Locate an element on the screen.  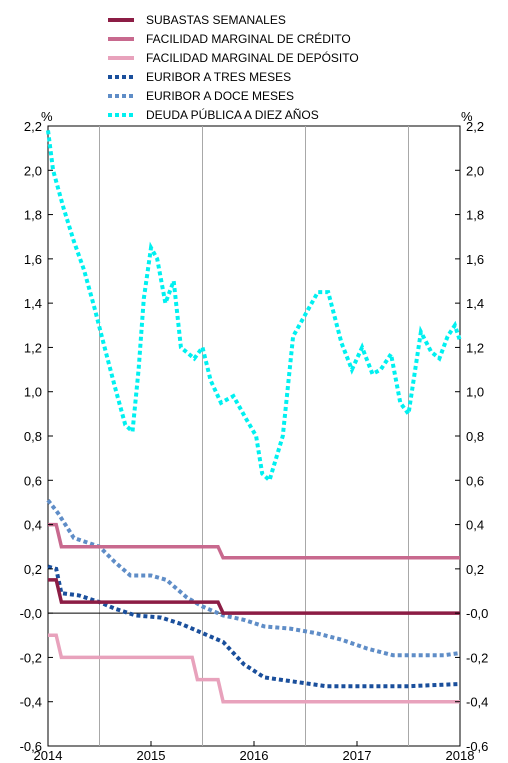
y-tick-label-left: 0,8 is located at coordinates (33, 436).